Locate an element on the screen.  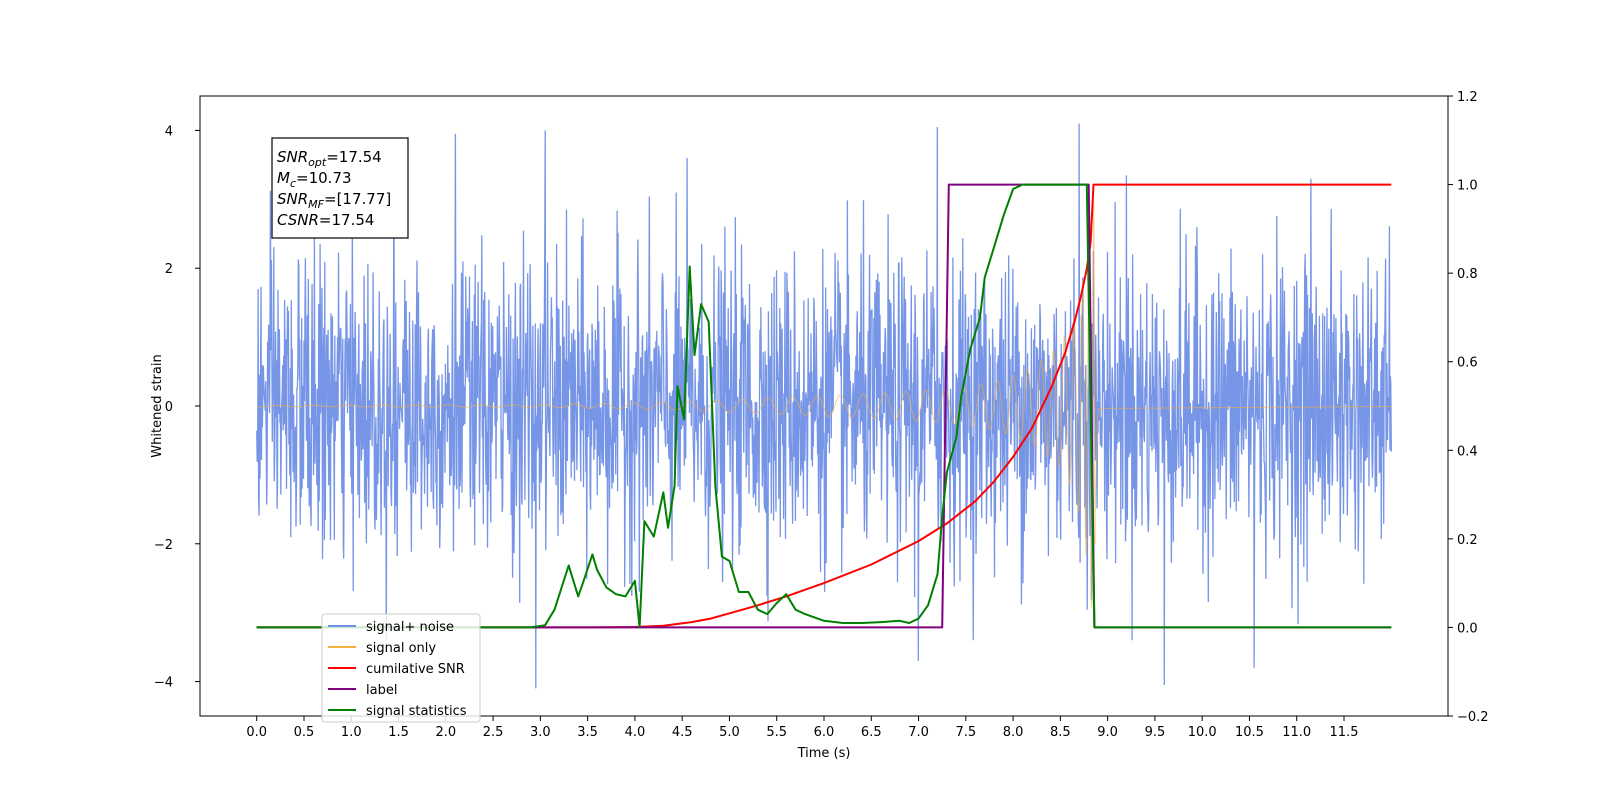
y-right-tick-label: 0.4 is located at coordinates (1467, 451).